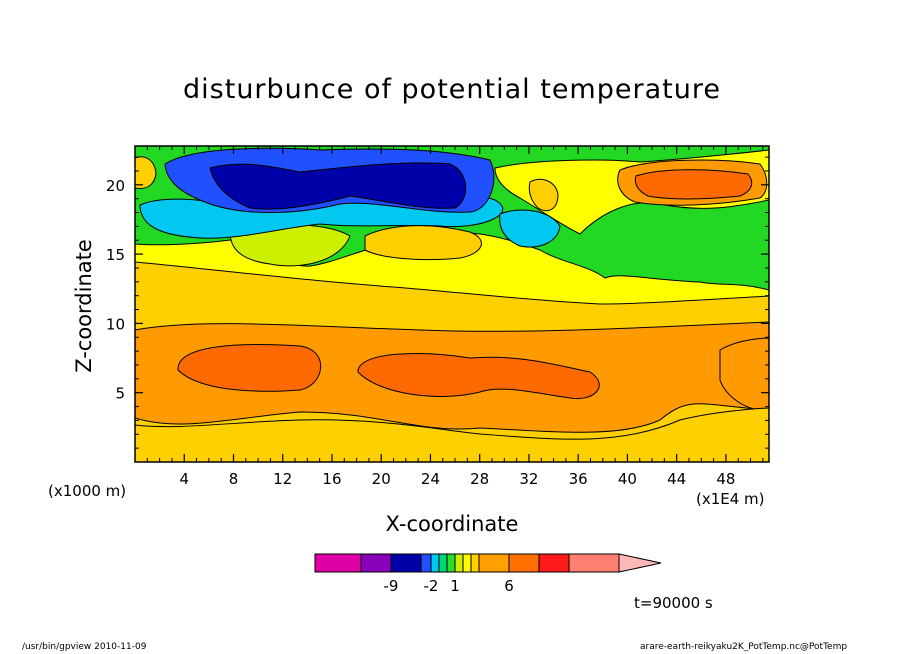 This screenshot has height=654, width=904. Describe the element at coordinates (452, 524) in the screenshot. I see `x-axis-label: X-coordinate` at that location.